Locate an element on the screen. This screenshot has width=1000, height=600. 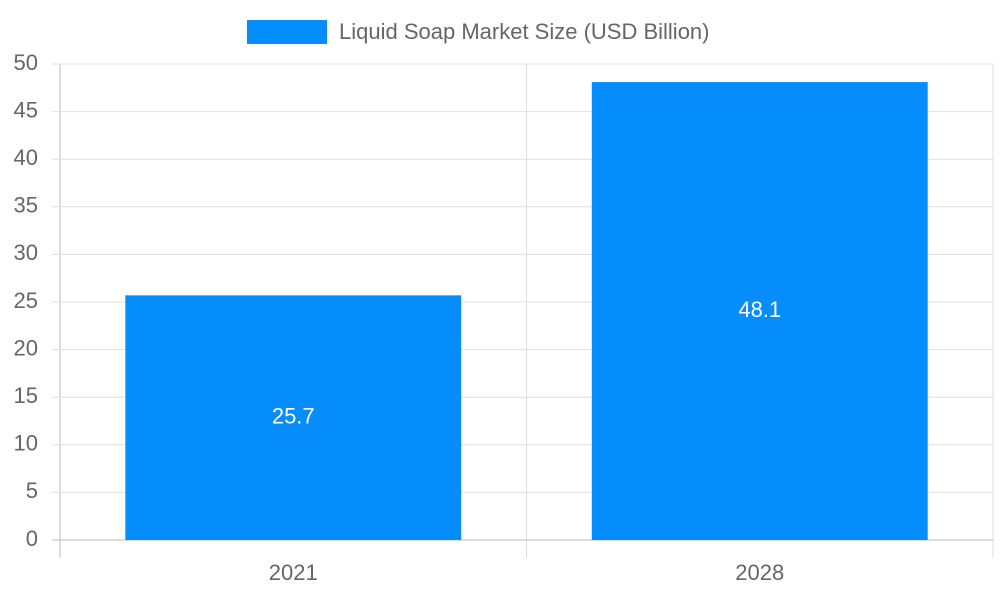
y-tick-label: 5 is located at coordinates (32, 490).